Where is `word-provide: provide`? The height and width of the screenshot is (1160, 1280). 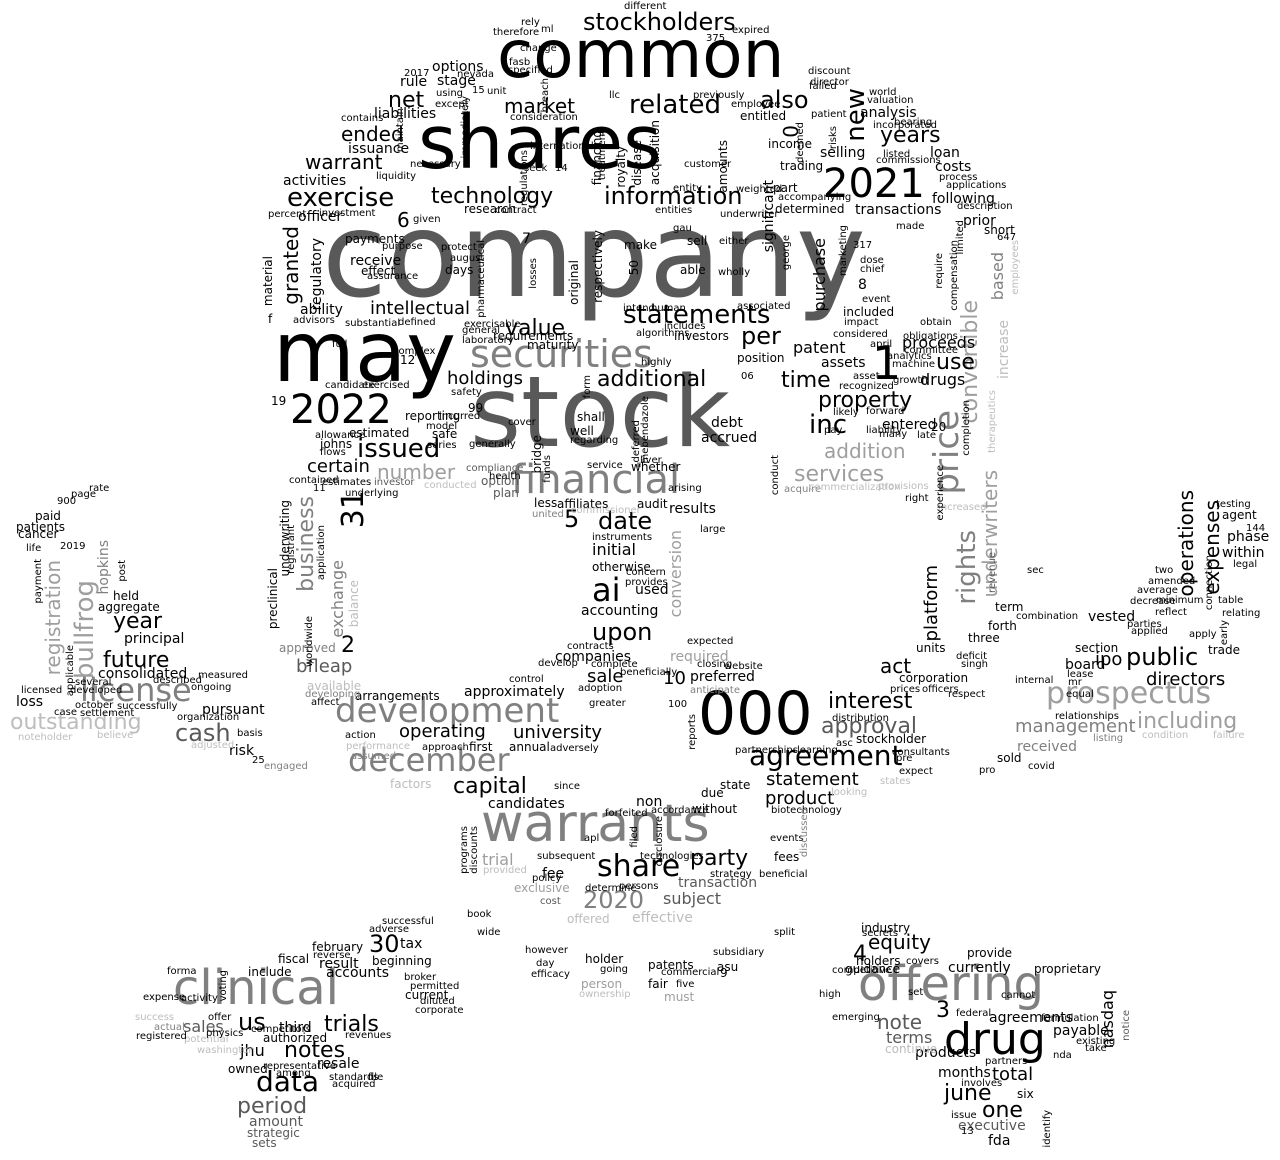 word-provide: provide is located at coordinates (990, 953).